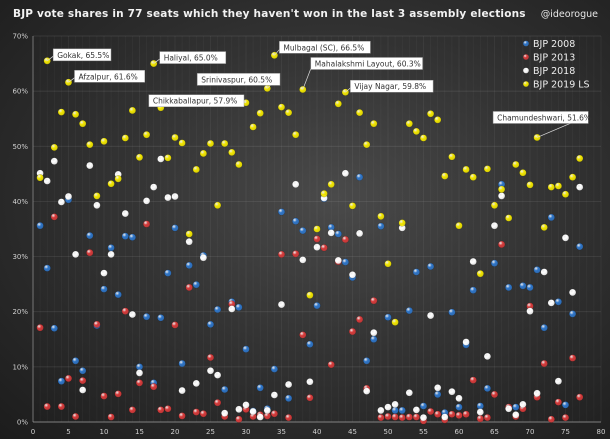  What do you see at coordinates (83, 55) in the screenshot?
I see `annotation-text: Gokak, 65.5%` at bounding box center [83, 55].